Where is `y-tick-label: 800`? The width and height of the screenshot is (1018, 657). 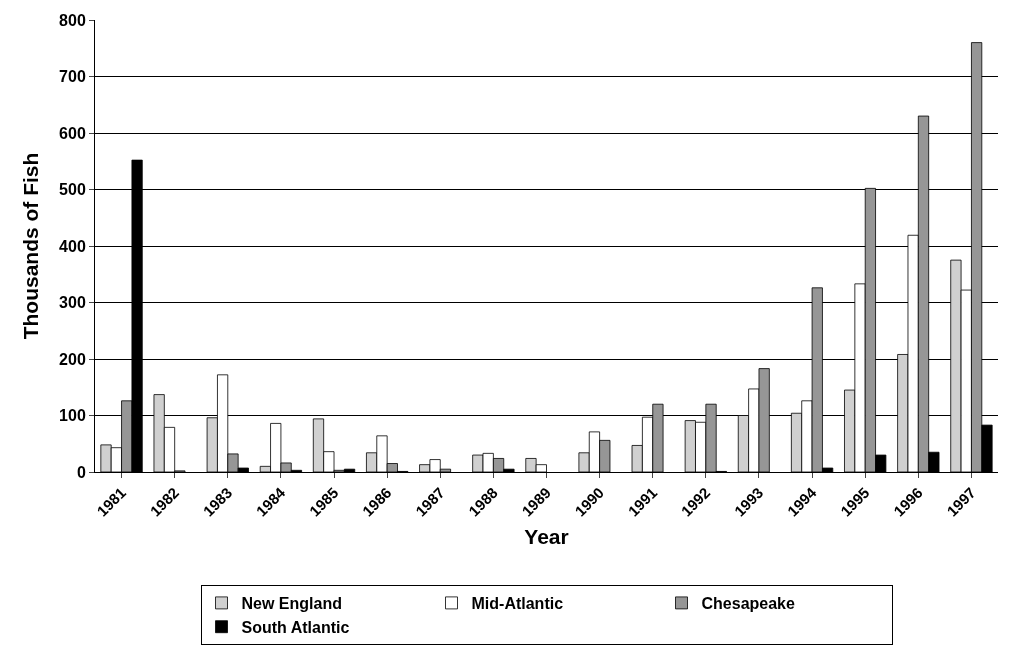
y-tick-label: 800 is located at coordinates (72, 20).